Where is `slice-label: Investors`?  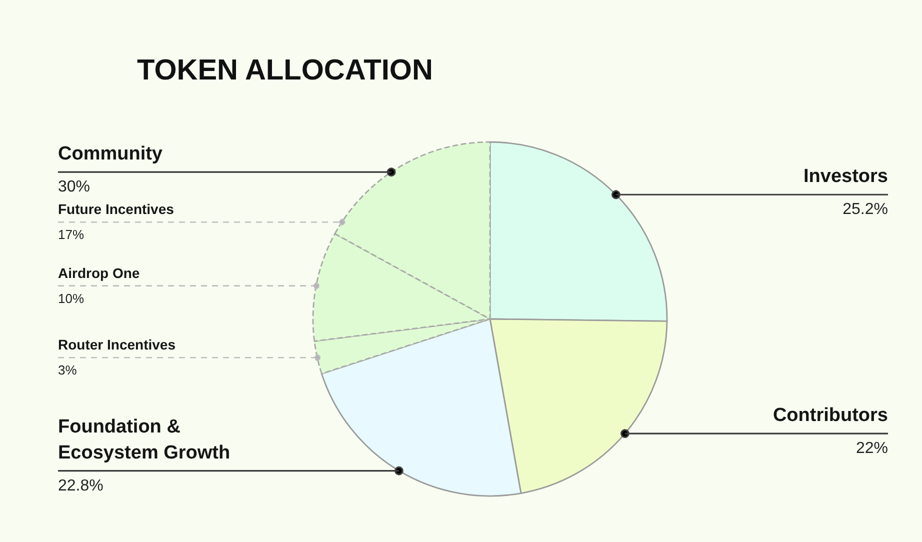
slice-label: Investors is located at coordinates (846, 177).